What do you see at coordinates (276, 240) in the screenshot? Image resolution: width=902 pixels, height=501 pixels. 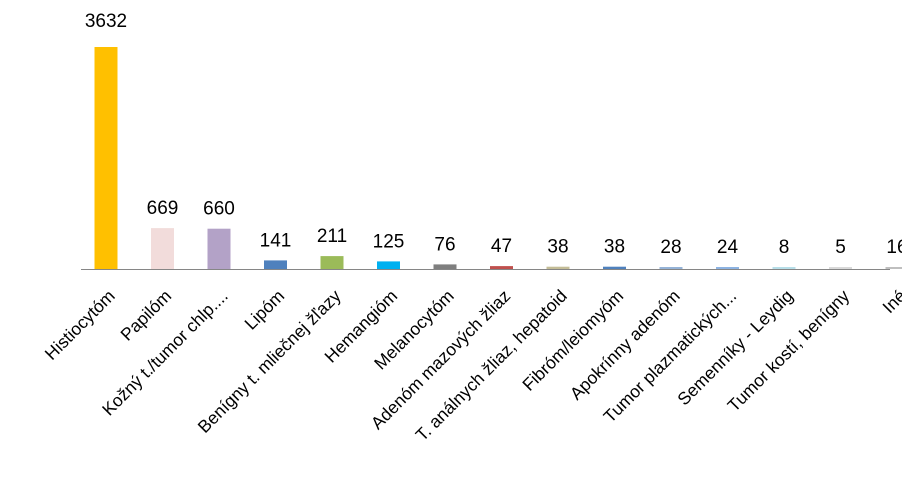 I see `data-label-3: 141` at bounding box center [276, 240].